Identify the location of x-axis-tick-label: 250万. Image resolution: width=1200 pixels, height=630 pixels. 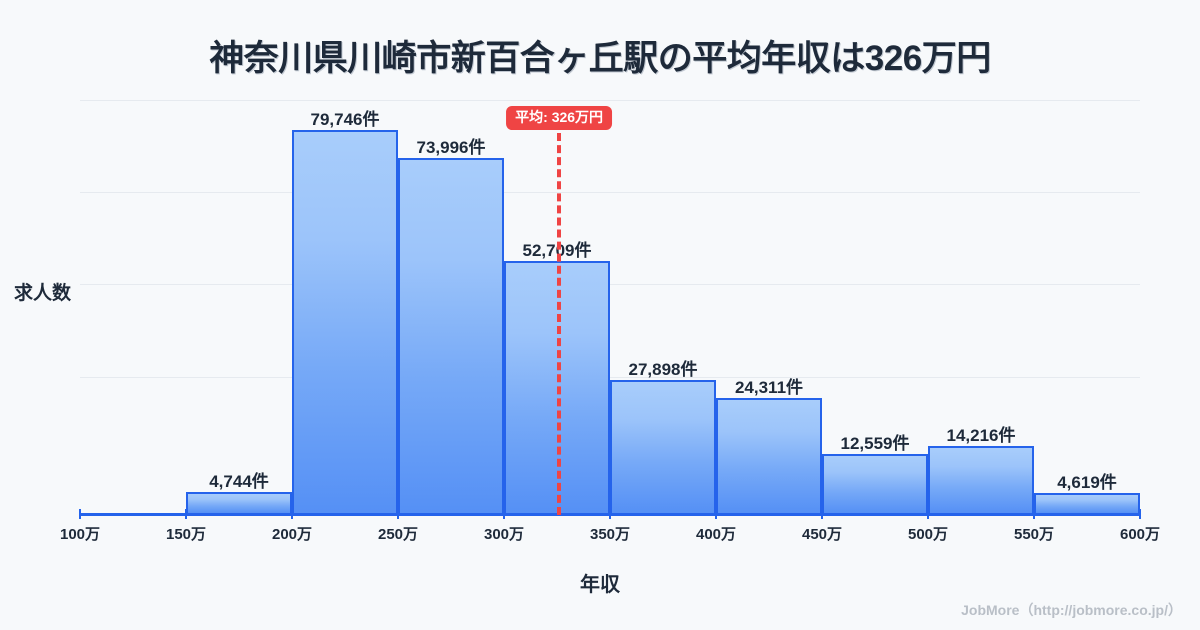
(398, 534).